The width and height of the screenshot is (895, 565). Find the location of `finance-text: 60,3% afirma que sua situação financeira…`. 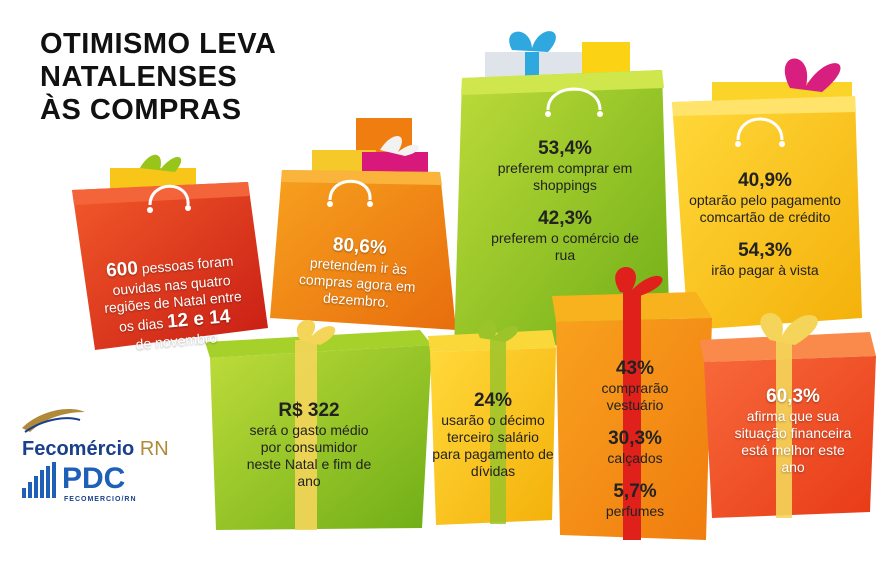

finance-text: 60,3% afirma que sua situação financeira… is located at coordinates (793, 431).